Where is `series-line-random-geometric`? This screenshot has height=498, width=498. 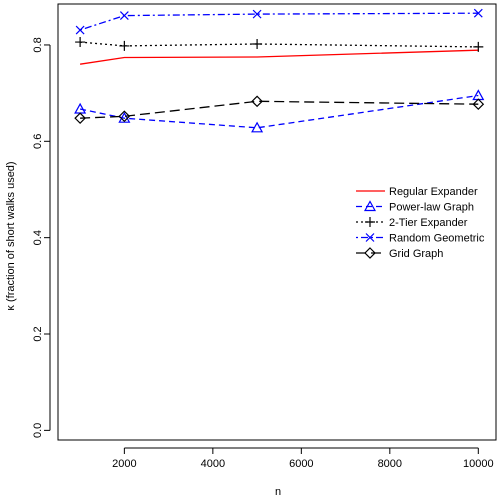
series-line-random-geometric is located at coordinates (279, 21).